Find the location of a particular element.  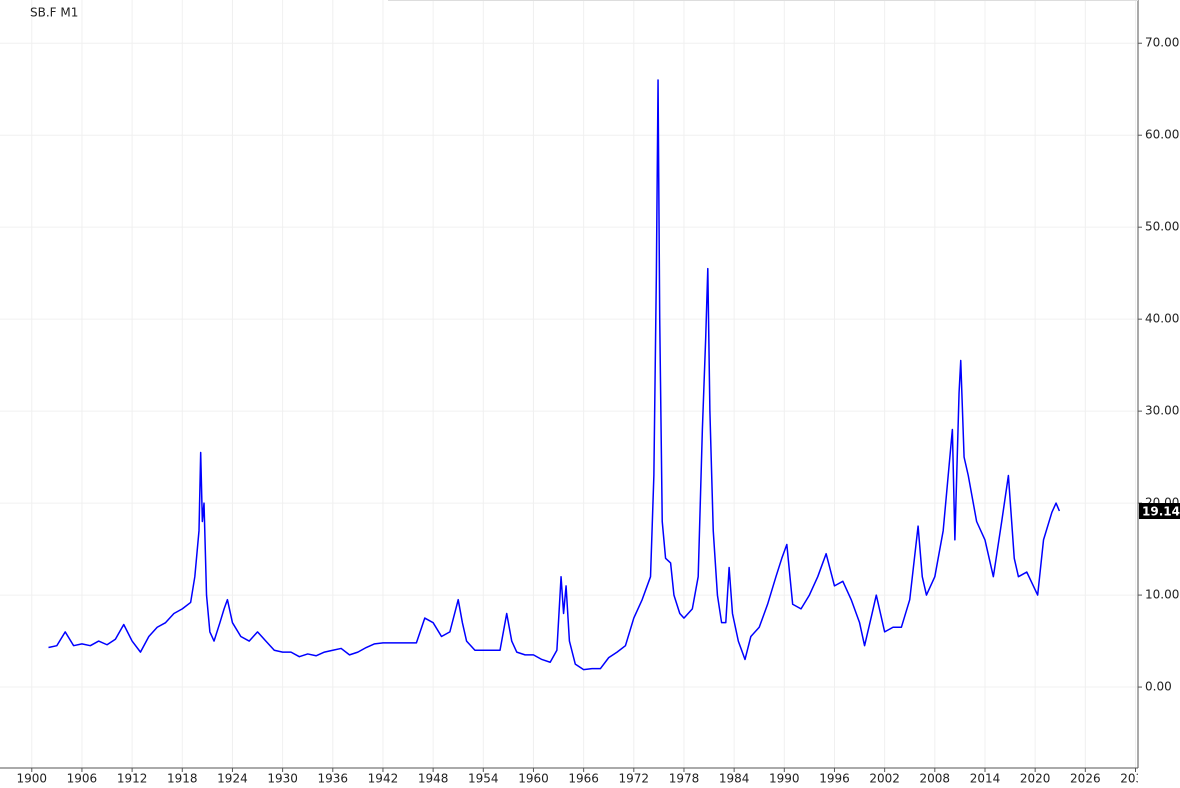

y-tick-label: 40.00 is located at coordinates (1162, 319).